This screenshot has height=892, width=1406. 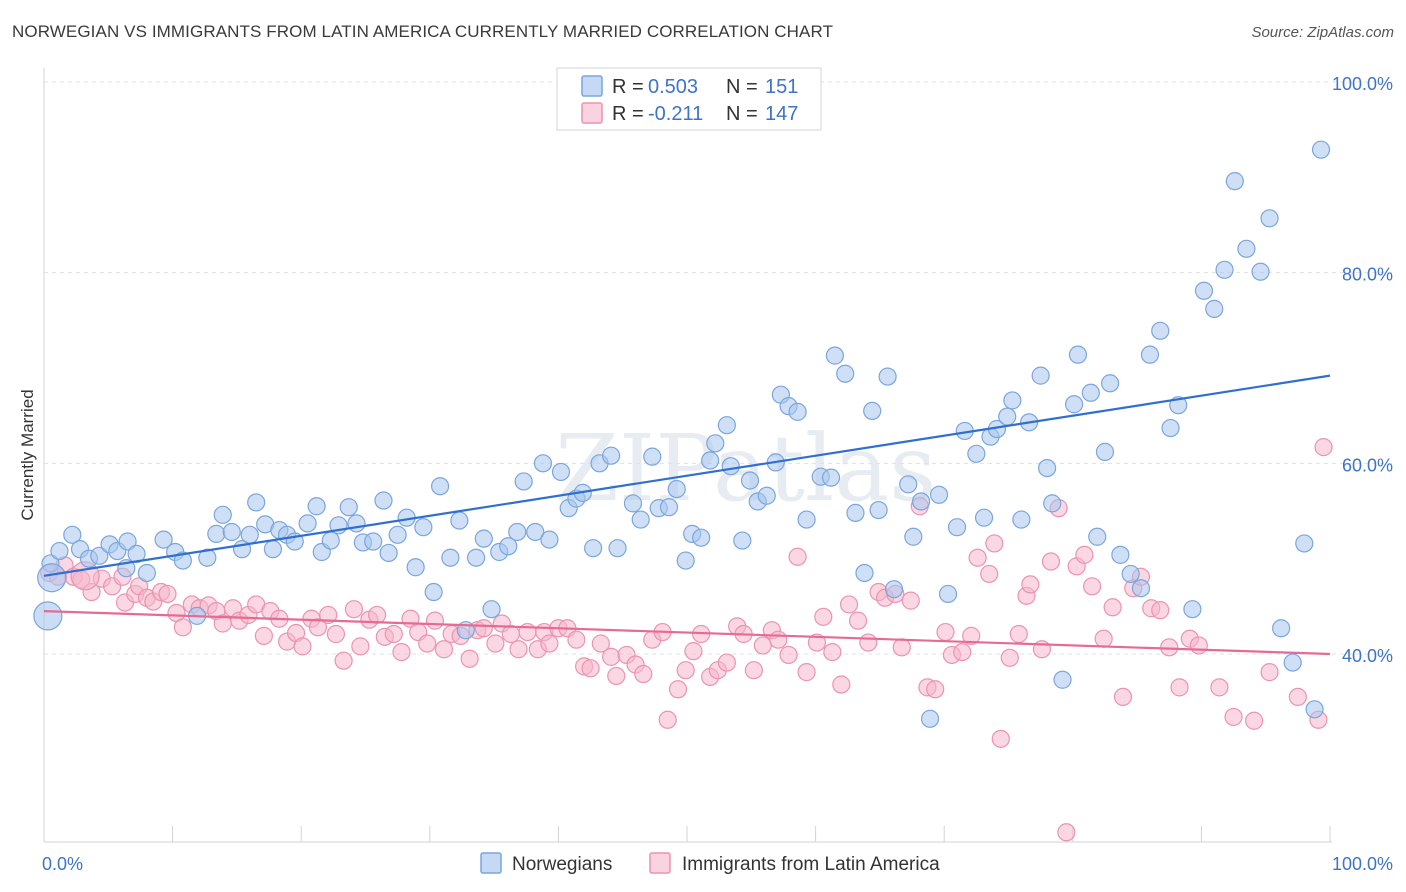 What do you see at coordinates (660, 863) in the screenshot?
I see `bottom-legend-swatch-latin-america` at bounding box center [660, 863].